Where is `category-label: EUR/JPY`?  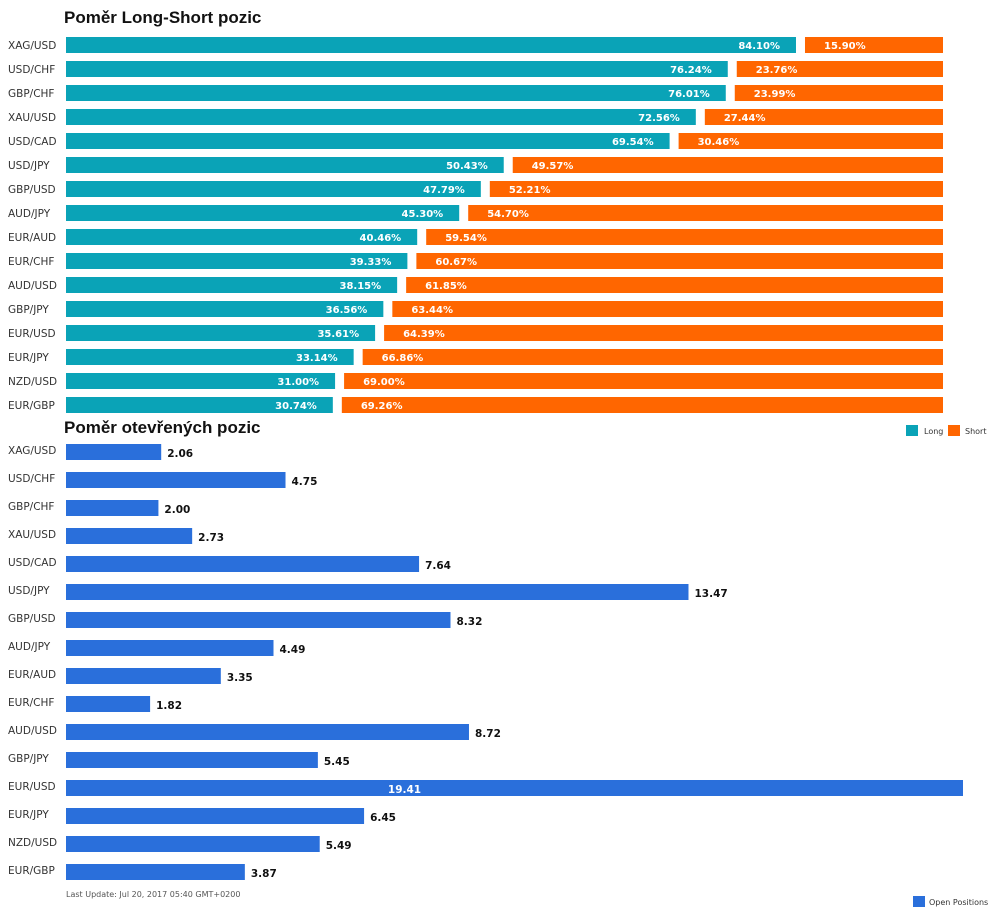 category-label: EUR/JPY is located at coordinates (28, 815).